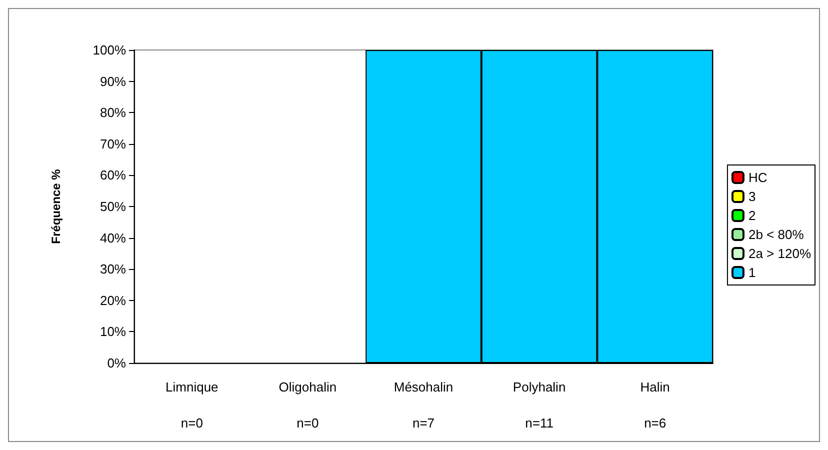 The image size is (828, 450). What do you see at coordinates (758, 177) in the screenshot?
I see `legend-label: HC` at bounding box center [758, 177].